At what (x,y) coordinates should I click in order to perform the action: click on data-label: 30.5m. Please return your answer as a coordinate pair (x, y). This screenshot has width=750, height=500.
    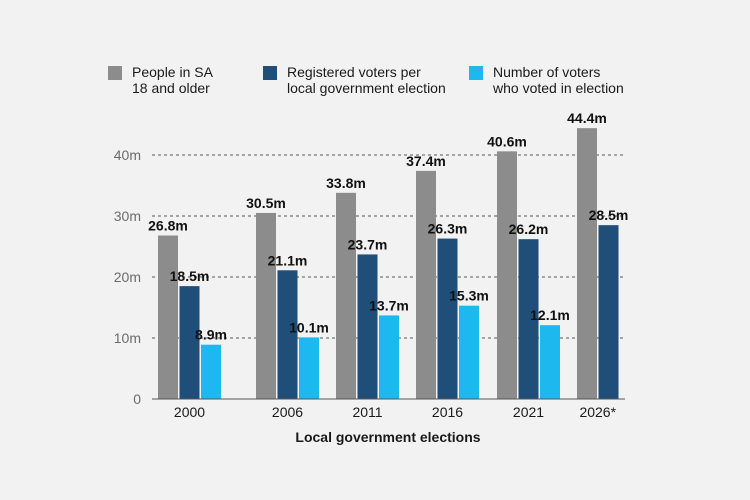
    Looking at the image, I should click on (266, 203).